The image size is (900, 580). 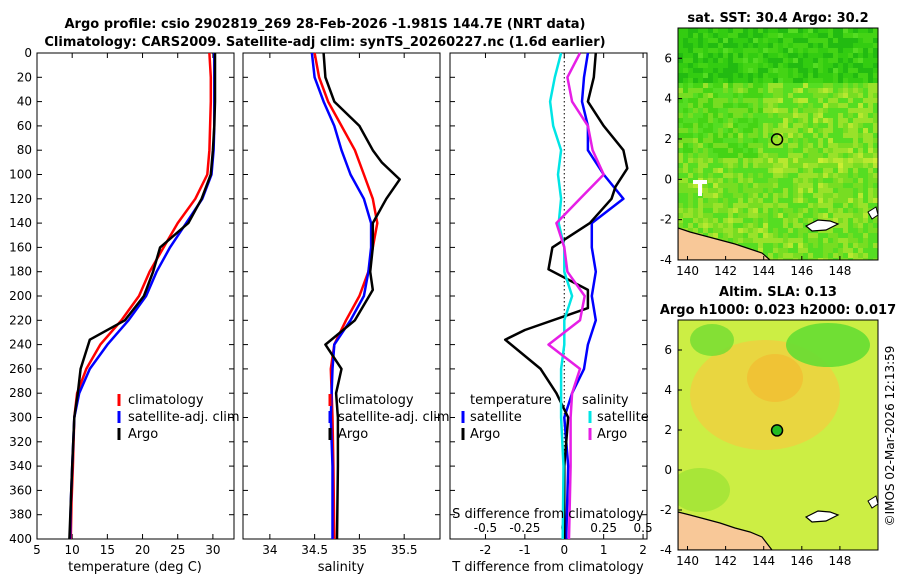 What do you see at coordinates (564, 550) in the screenshot?
I see `x-tick-label: 0` at bounding box center [564, 550].